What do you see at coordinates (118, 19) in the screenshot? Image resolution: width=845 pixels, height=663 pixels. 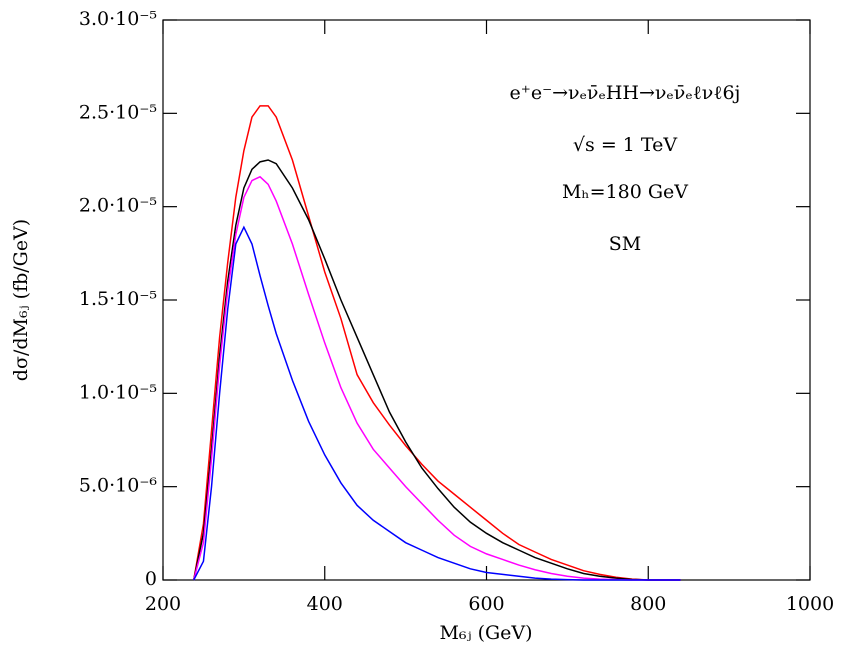 I see `y-tick-label: 3.0·10⁻⁵` at bounding box center [118, 19].